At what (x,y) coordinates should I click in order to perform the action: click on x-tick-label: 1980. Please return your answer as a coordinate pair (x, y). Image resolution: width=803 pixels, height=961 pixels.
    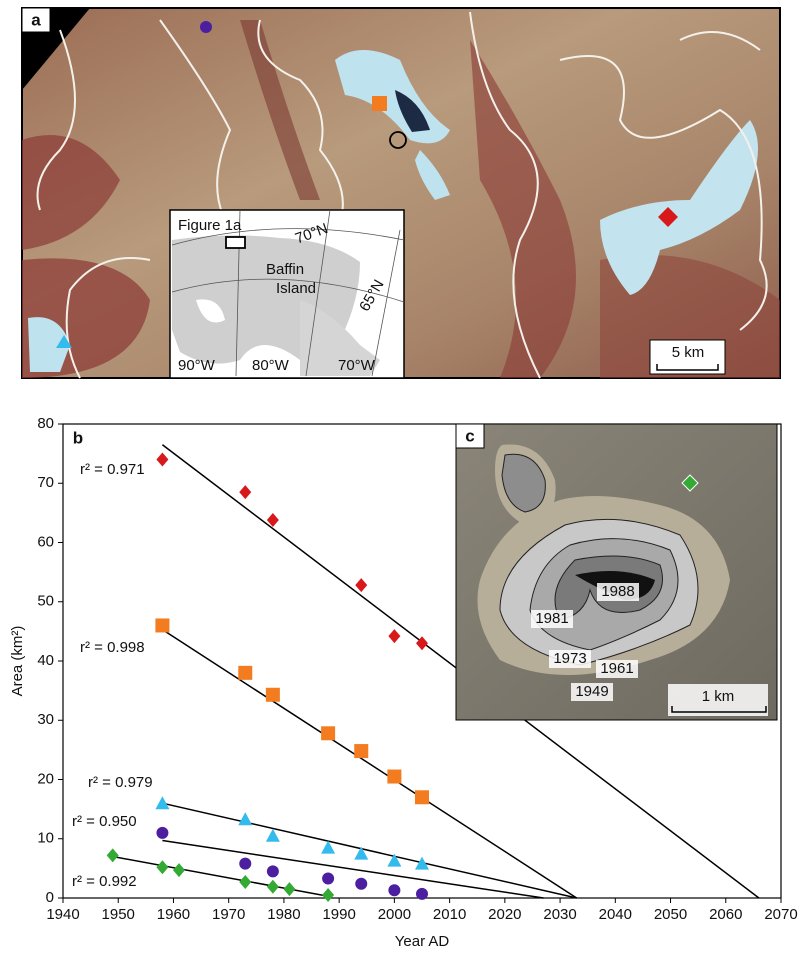
    Looking at the image, I should click on (283, 914).